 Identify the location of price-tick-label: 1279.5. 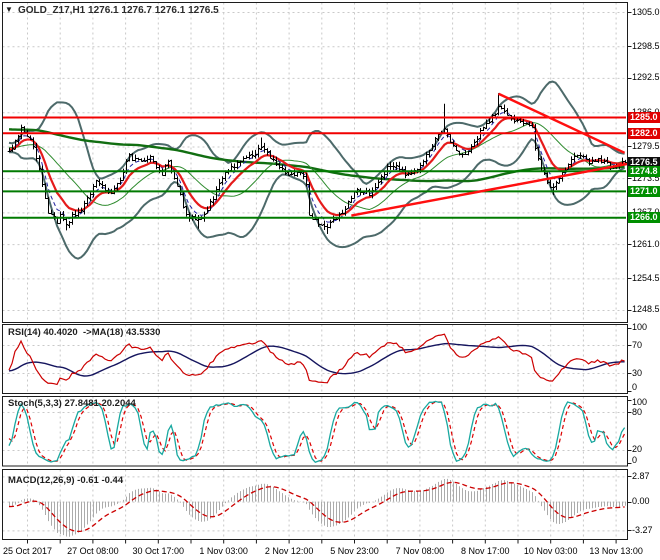
(646, 145).